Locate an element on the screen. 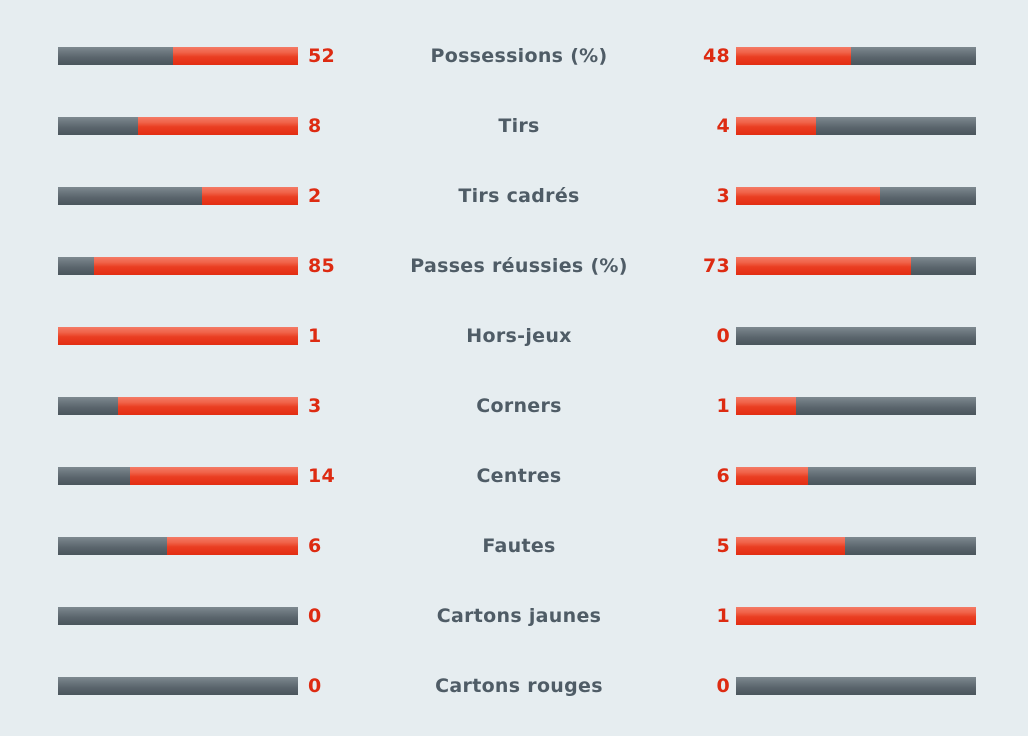 Image resolution: width=1028 pixels, height=736 pixels. stat-row: 6 Fautes 5 is located at coordinates (514, 525).